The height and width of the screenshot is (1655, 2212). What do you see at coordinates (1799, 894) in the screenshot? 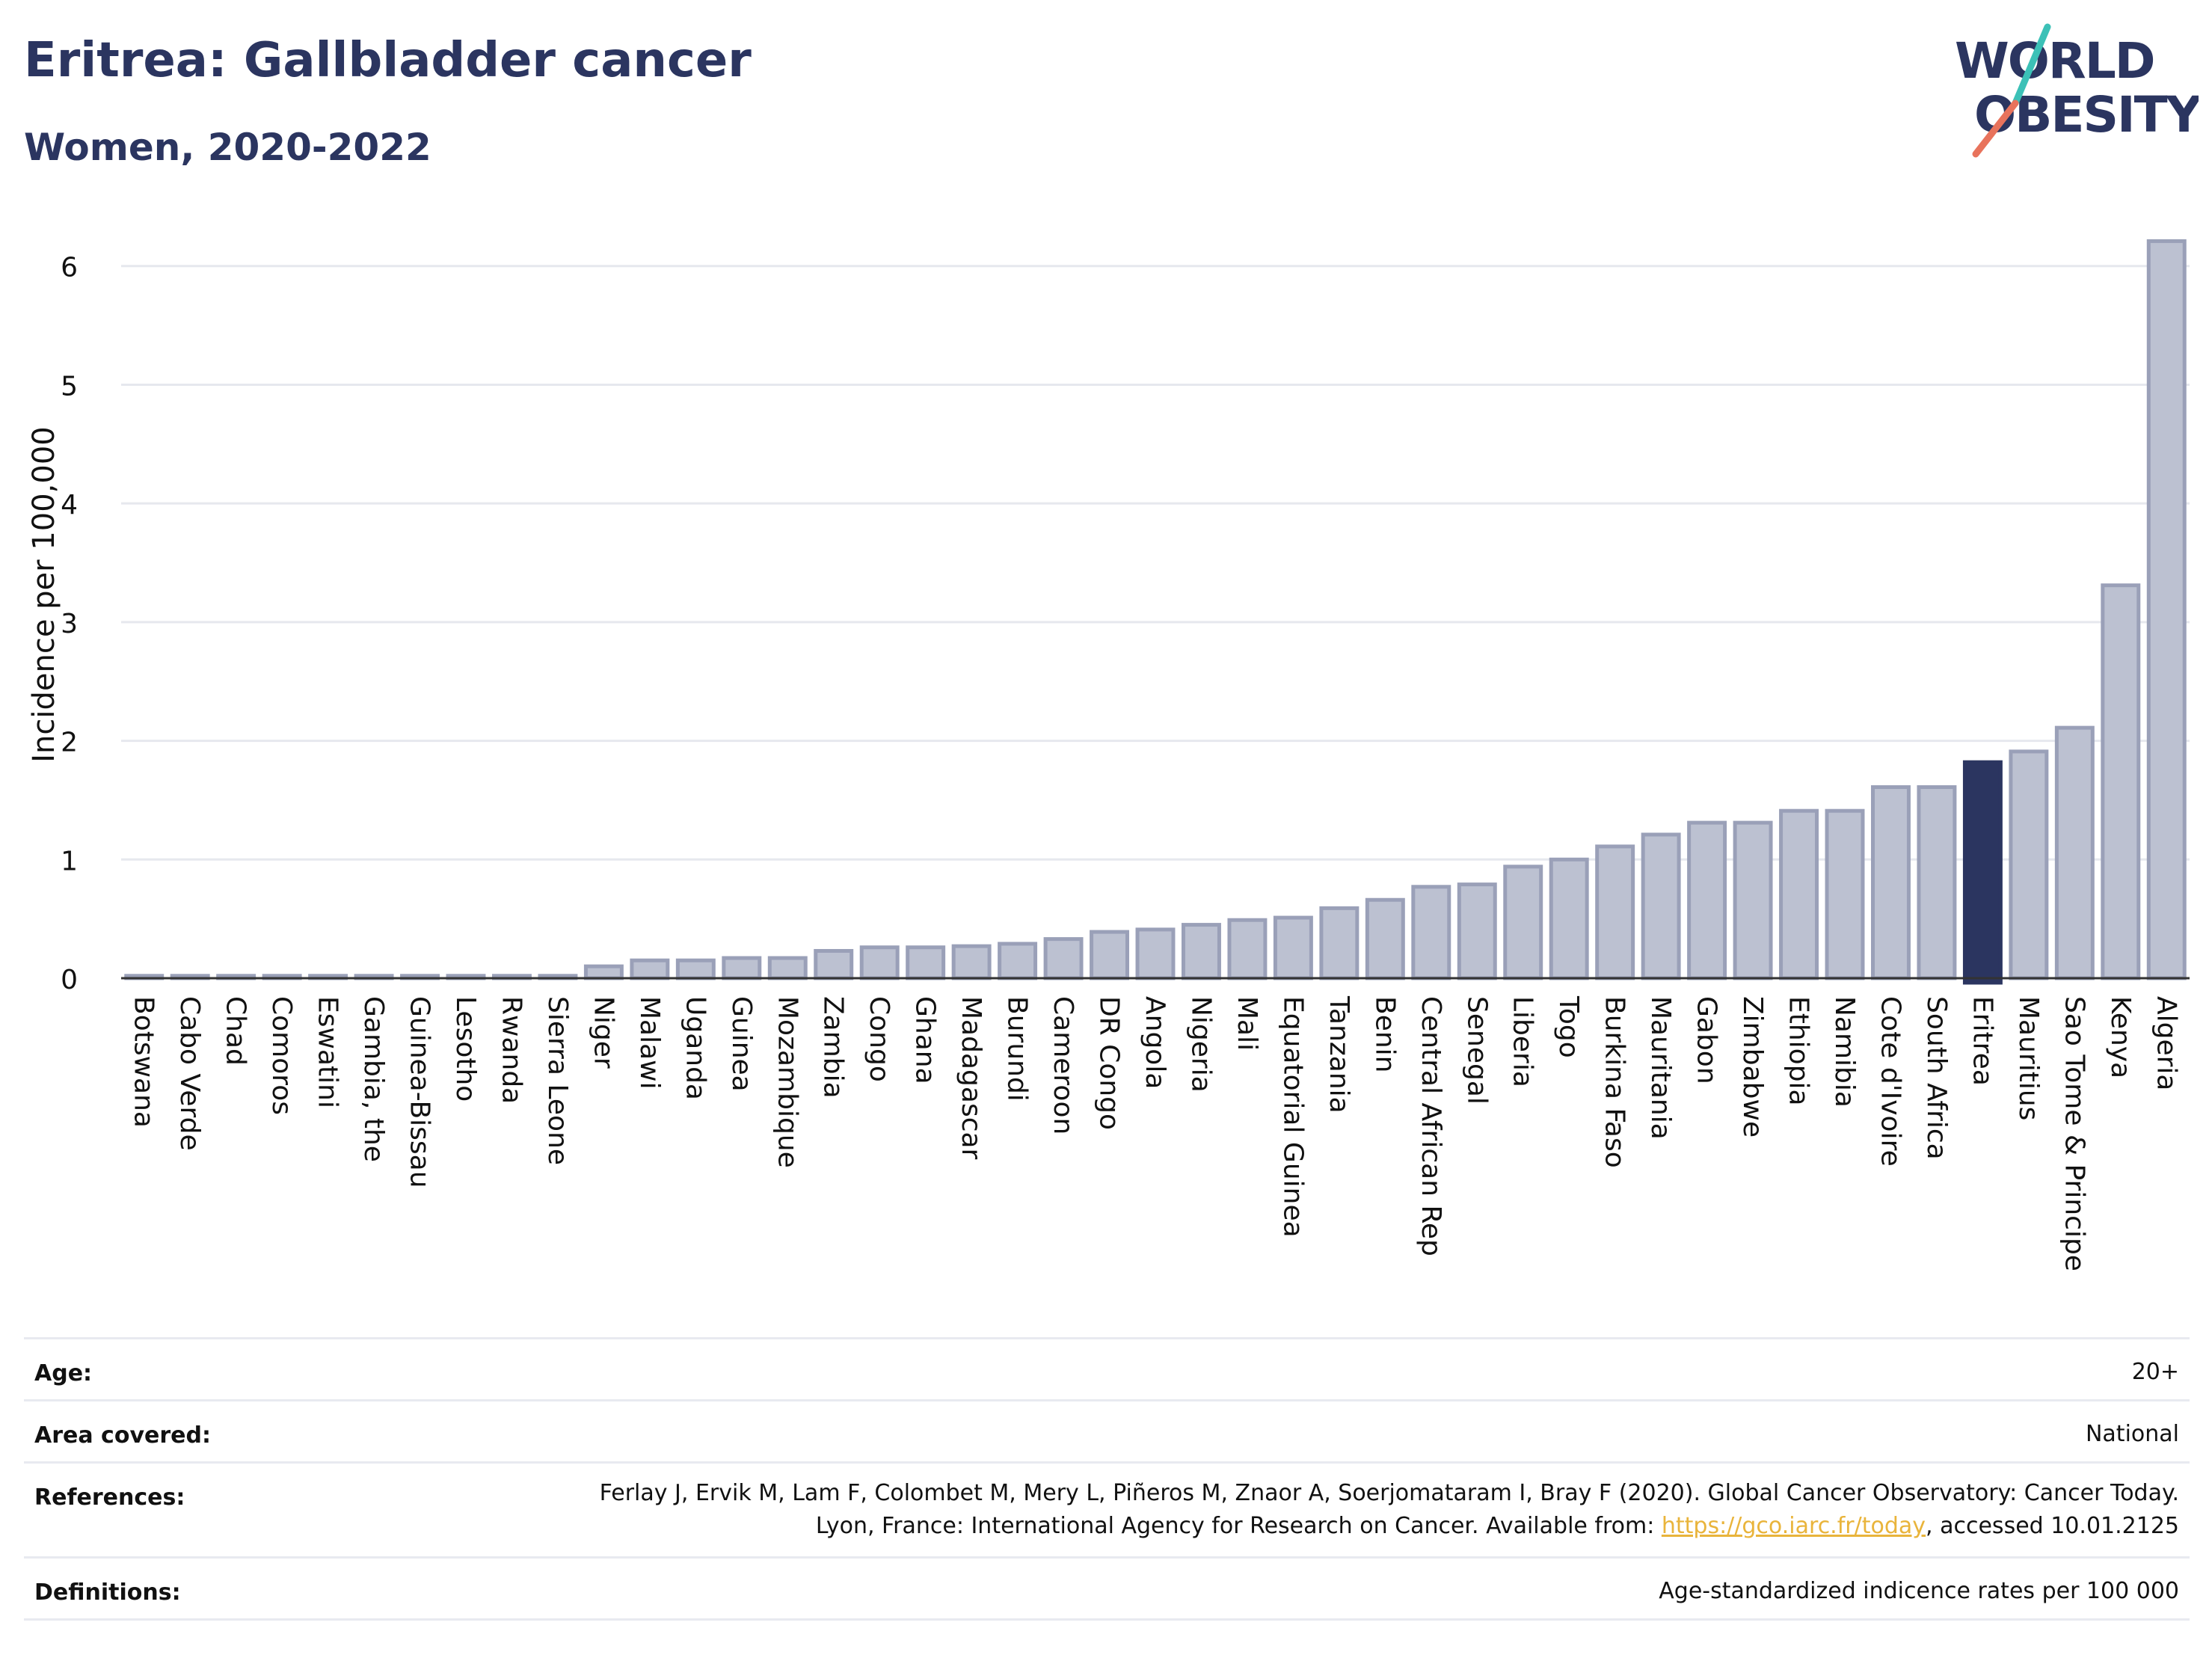
I see `bar-ethiopia` at bounding box center [1799, 894].